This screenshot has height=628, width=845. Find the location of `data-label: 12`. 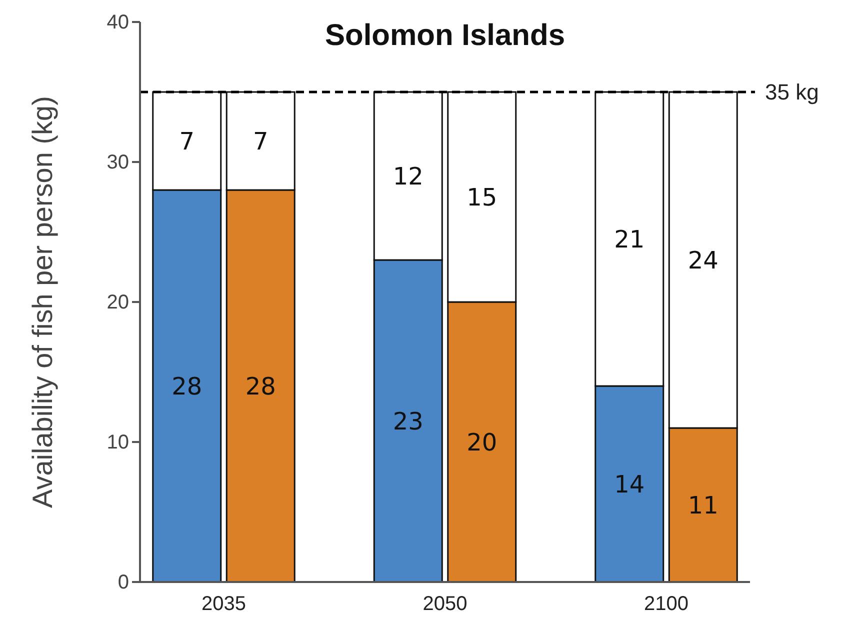

data-label: 12 is located at coordinates (408, 176).